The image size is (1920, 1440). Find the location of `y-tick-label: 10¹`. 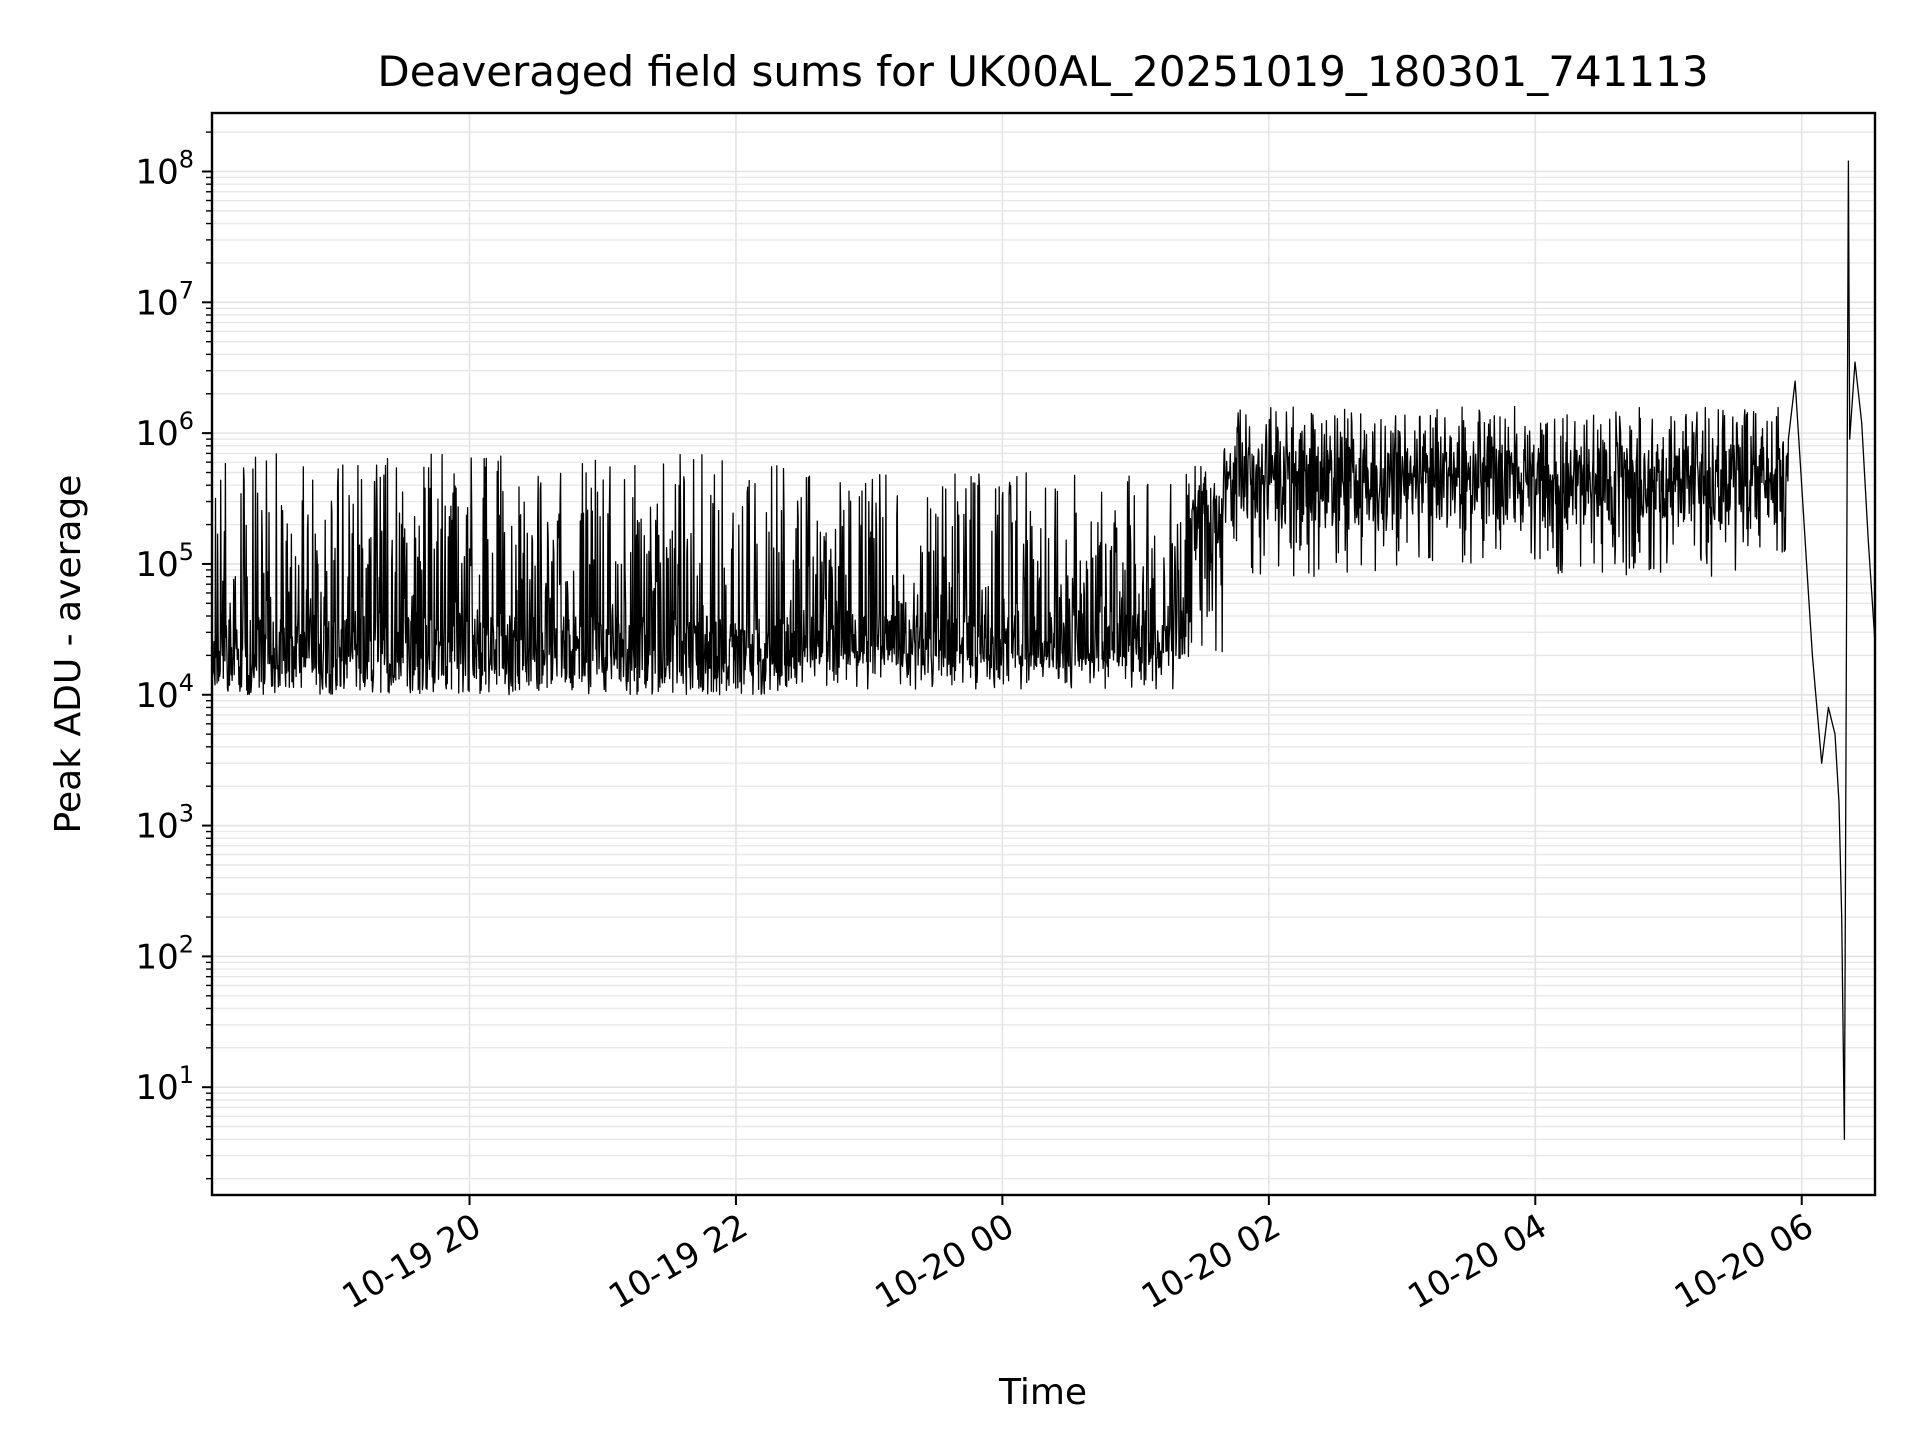

y-tick-label: 10¹ is located at coordinates (164, 1084).